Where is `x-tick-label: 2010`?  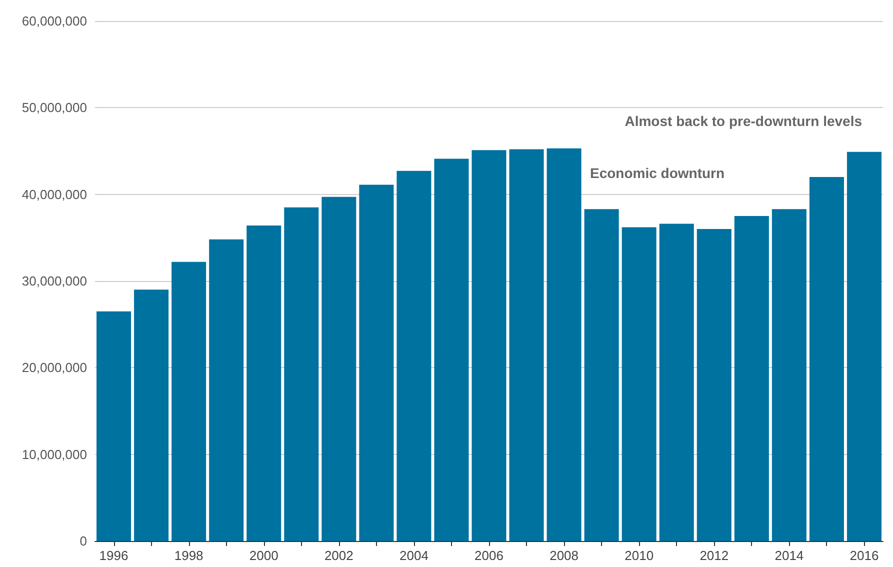 x-tick-label: 2010 is located at coordinates (639, 555).